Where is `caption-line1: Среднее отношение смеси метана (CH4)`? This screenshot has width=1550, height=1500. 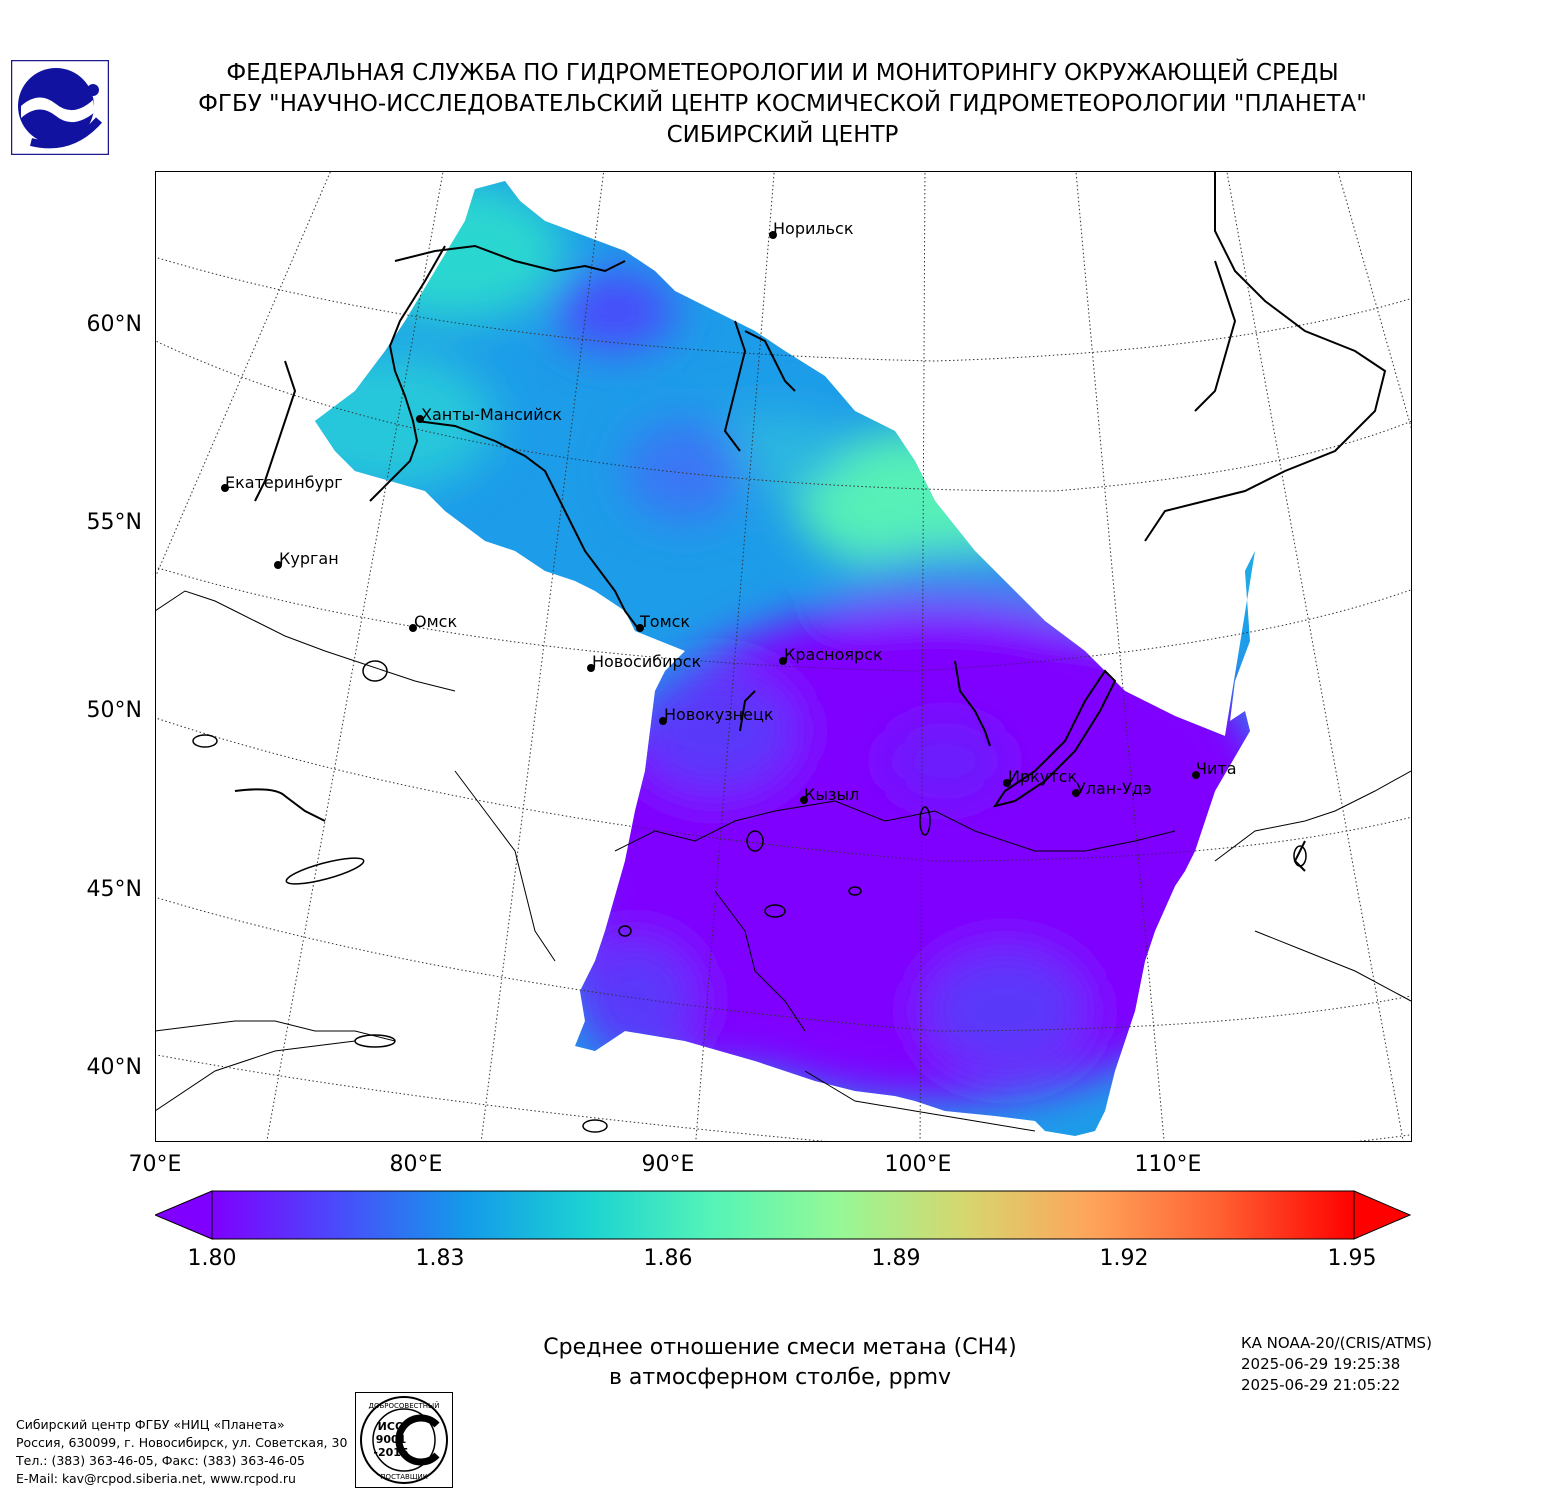
caption-line1: Среднее отношение смеси метана (CH4) is located at coordinates (780, 1347).